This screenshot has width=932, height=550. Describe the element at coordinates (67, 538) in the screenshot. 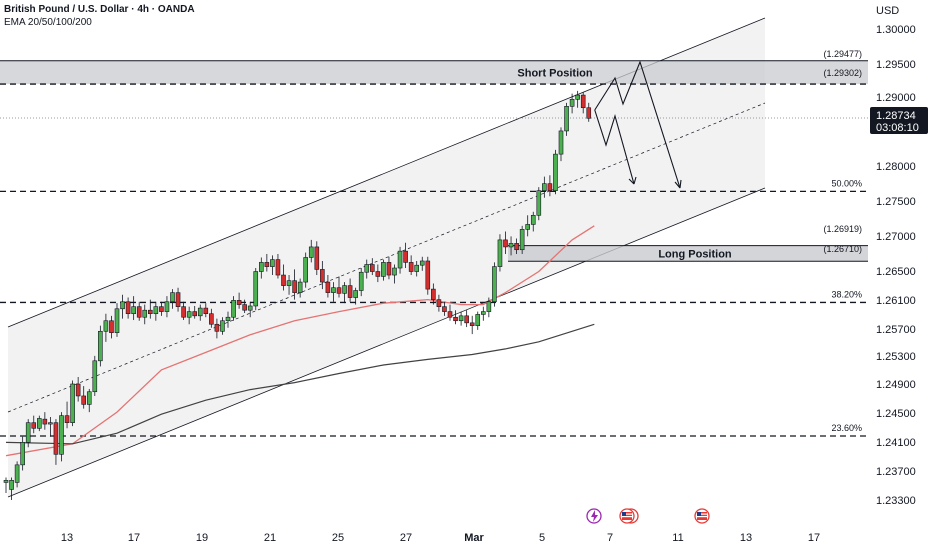

I see `x-tick-label: 13` at that location.